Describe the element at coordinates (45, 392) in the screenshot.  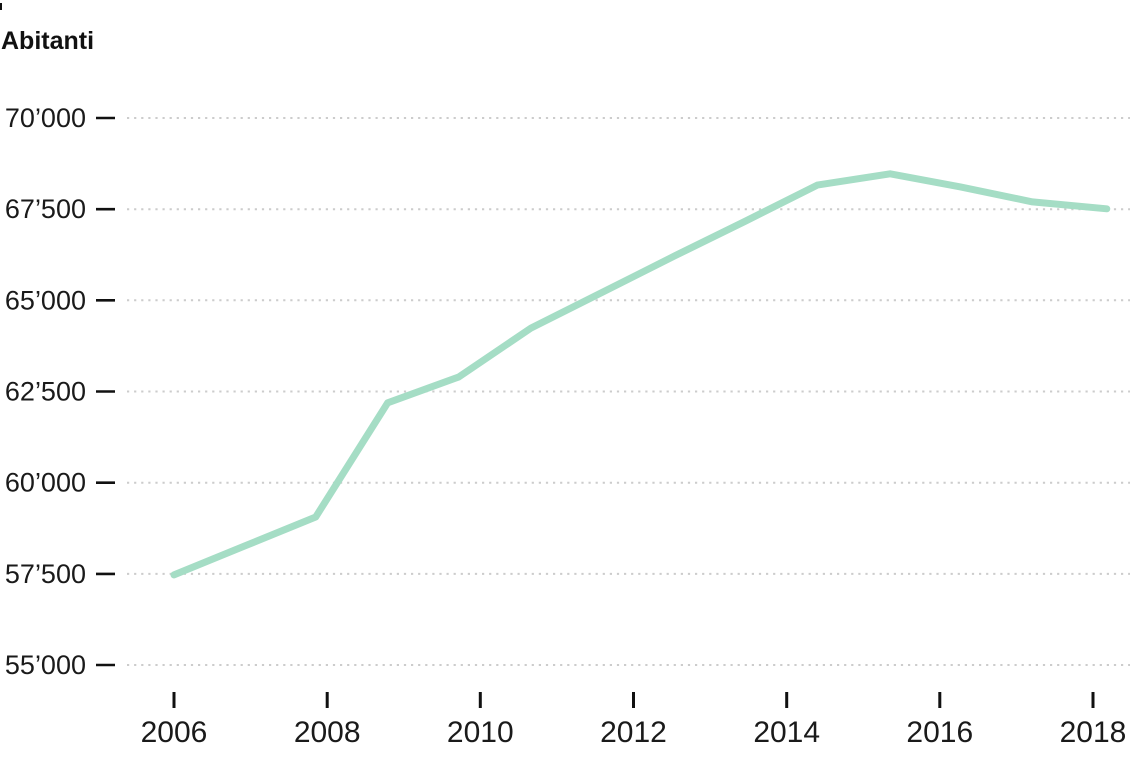
I see `y-axis-tick-label: 62’500` at that location.